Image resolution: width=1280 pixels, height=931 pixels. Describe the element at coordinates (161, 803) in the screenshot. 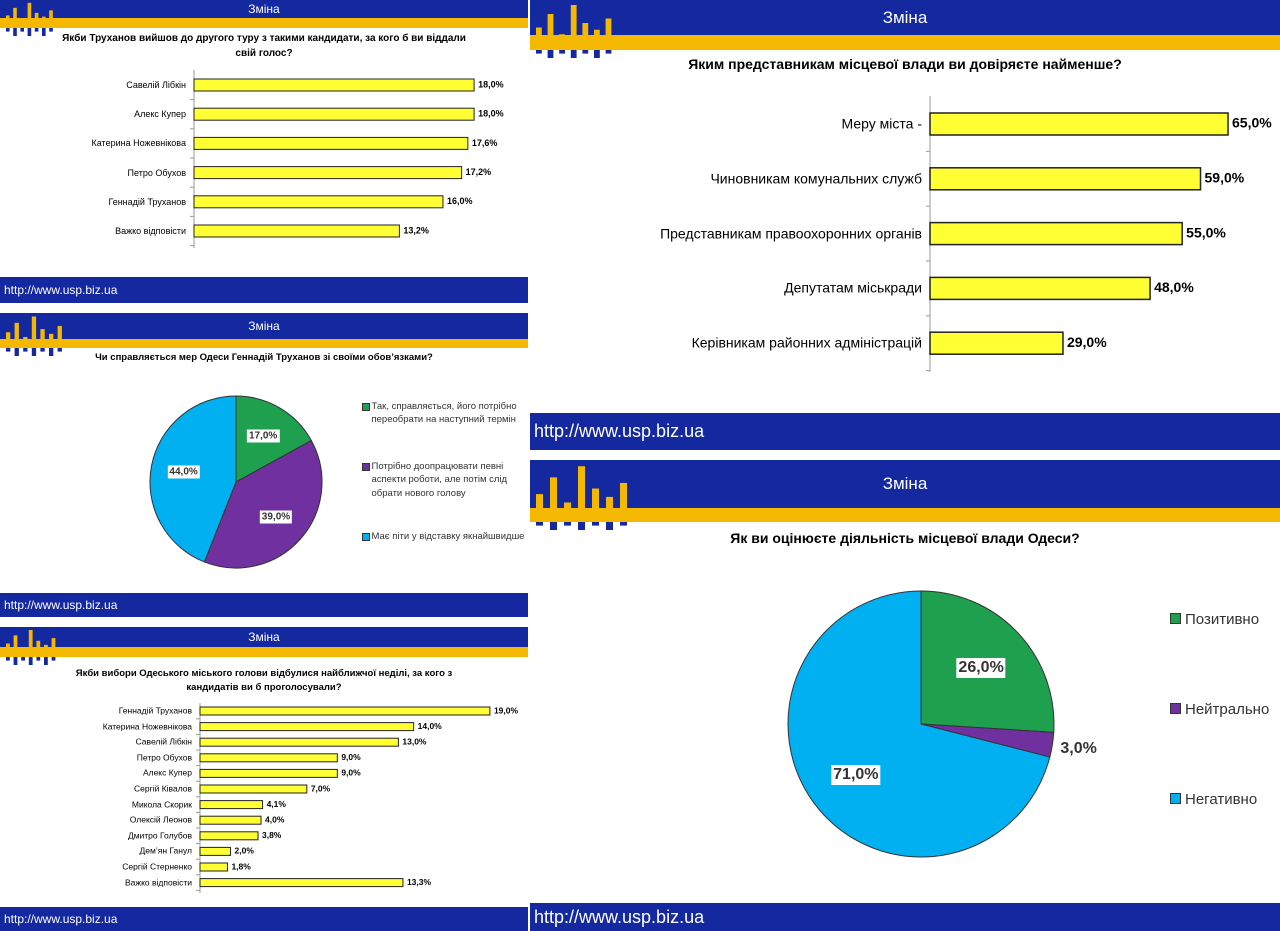

I see `category-label: Микола Скорик` at that location.